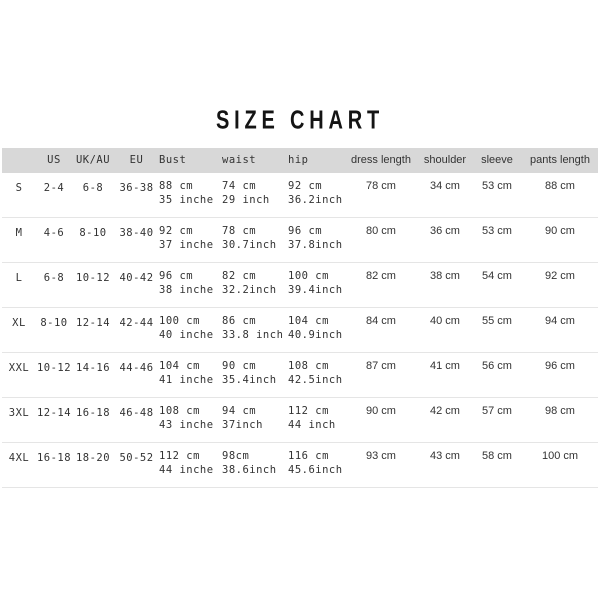  Describe the element at coordinates (315, 245) in the screenshot. I see `hip-inch: 37.8inch` at that location.